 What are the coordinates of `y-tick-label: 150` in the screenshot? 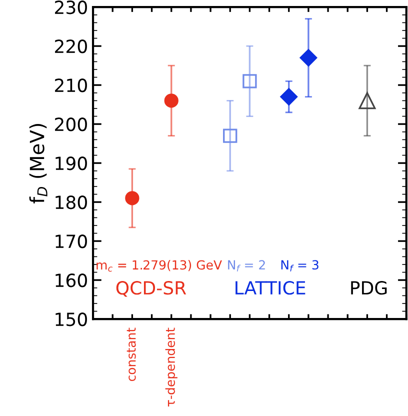 It's located at (71, 319).